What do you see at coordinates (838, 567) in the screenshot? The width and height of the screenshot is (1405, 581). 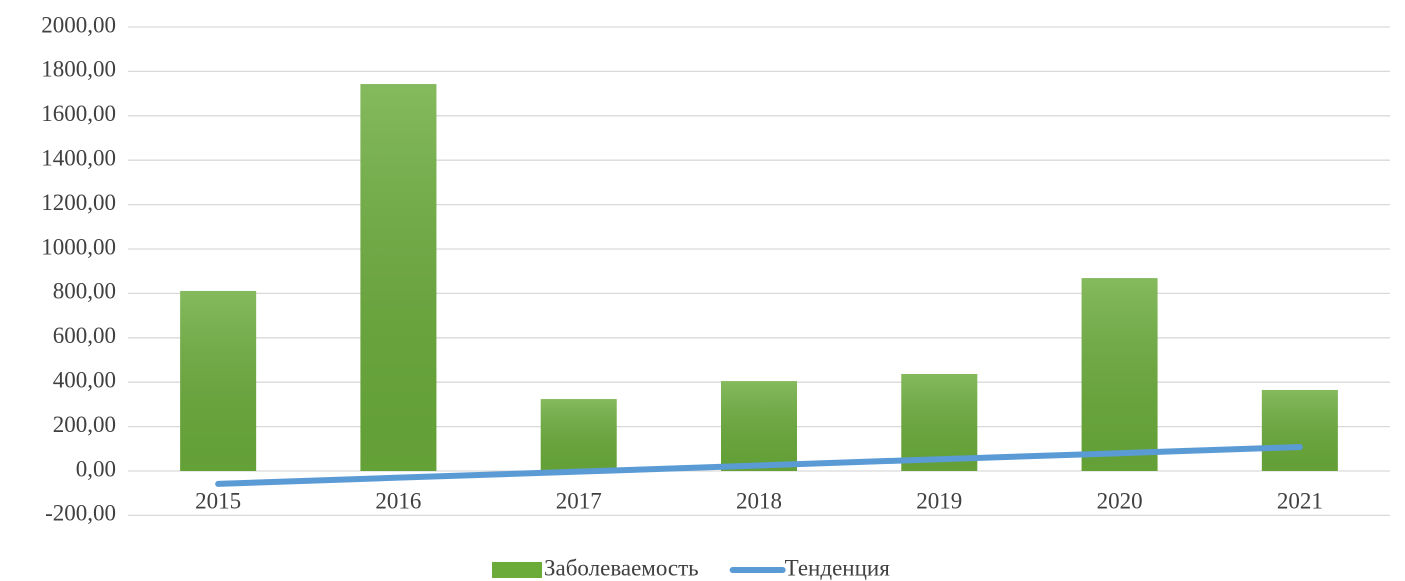 I see `legend-label: Тенденция` at bounding box center [838, 567].